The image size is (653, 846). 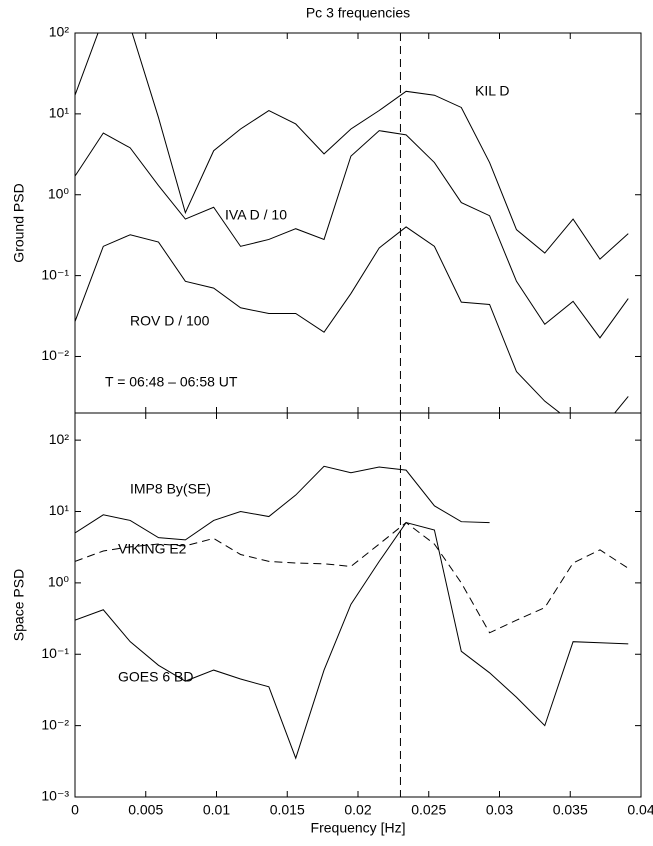 I want to click on x-tick-label: 0.025, so click(x=428, y=810).